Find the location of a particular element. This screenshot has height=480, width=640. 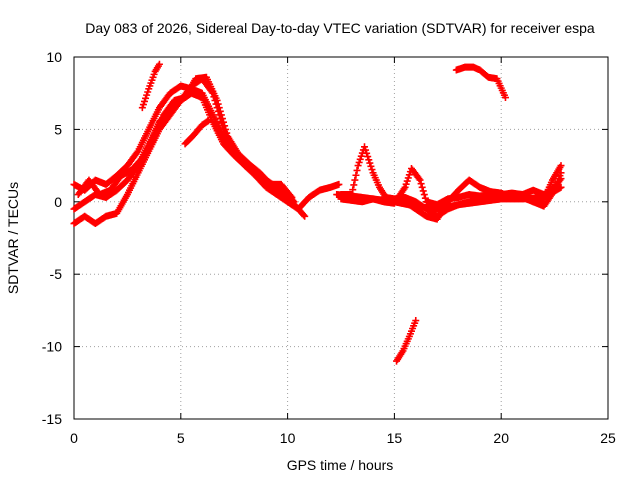

y-axis-label: SDTVAR / TECUs is located at coordinates (13, 238).